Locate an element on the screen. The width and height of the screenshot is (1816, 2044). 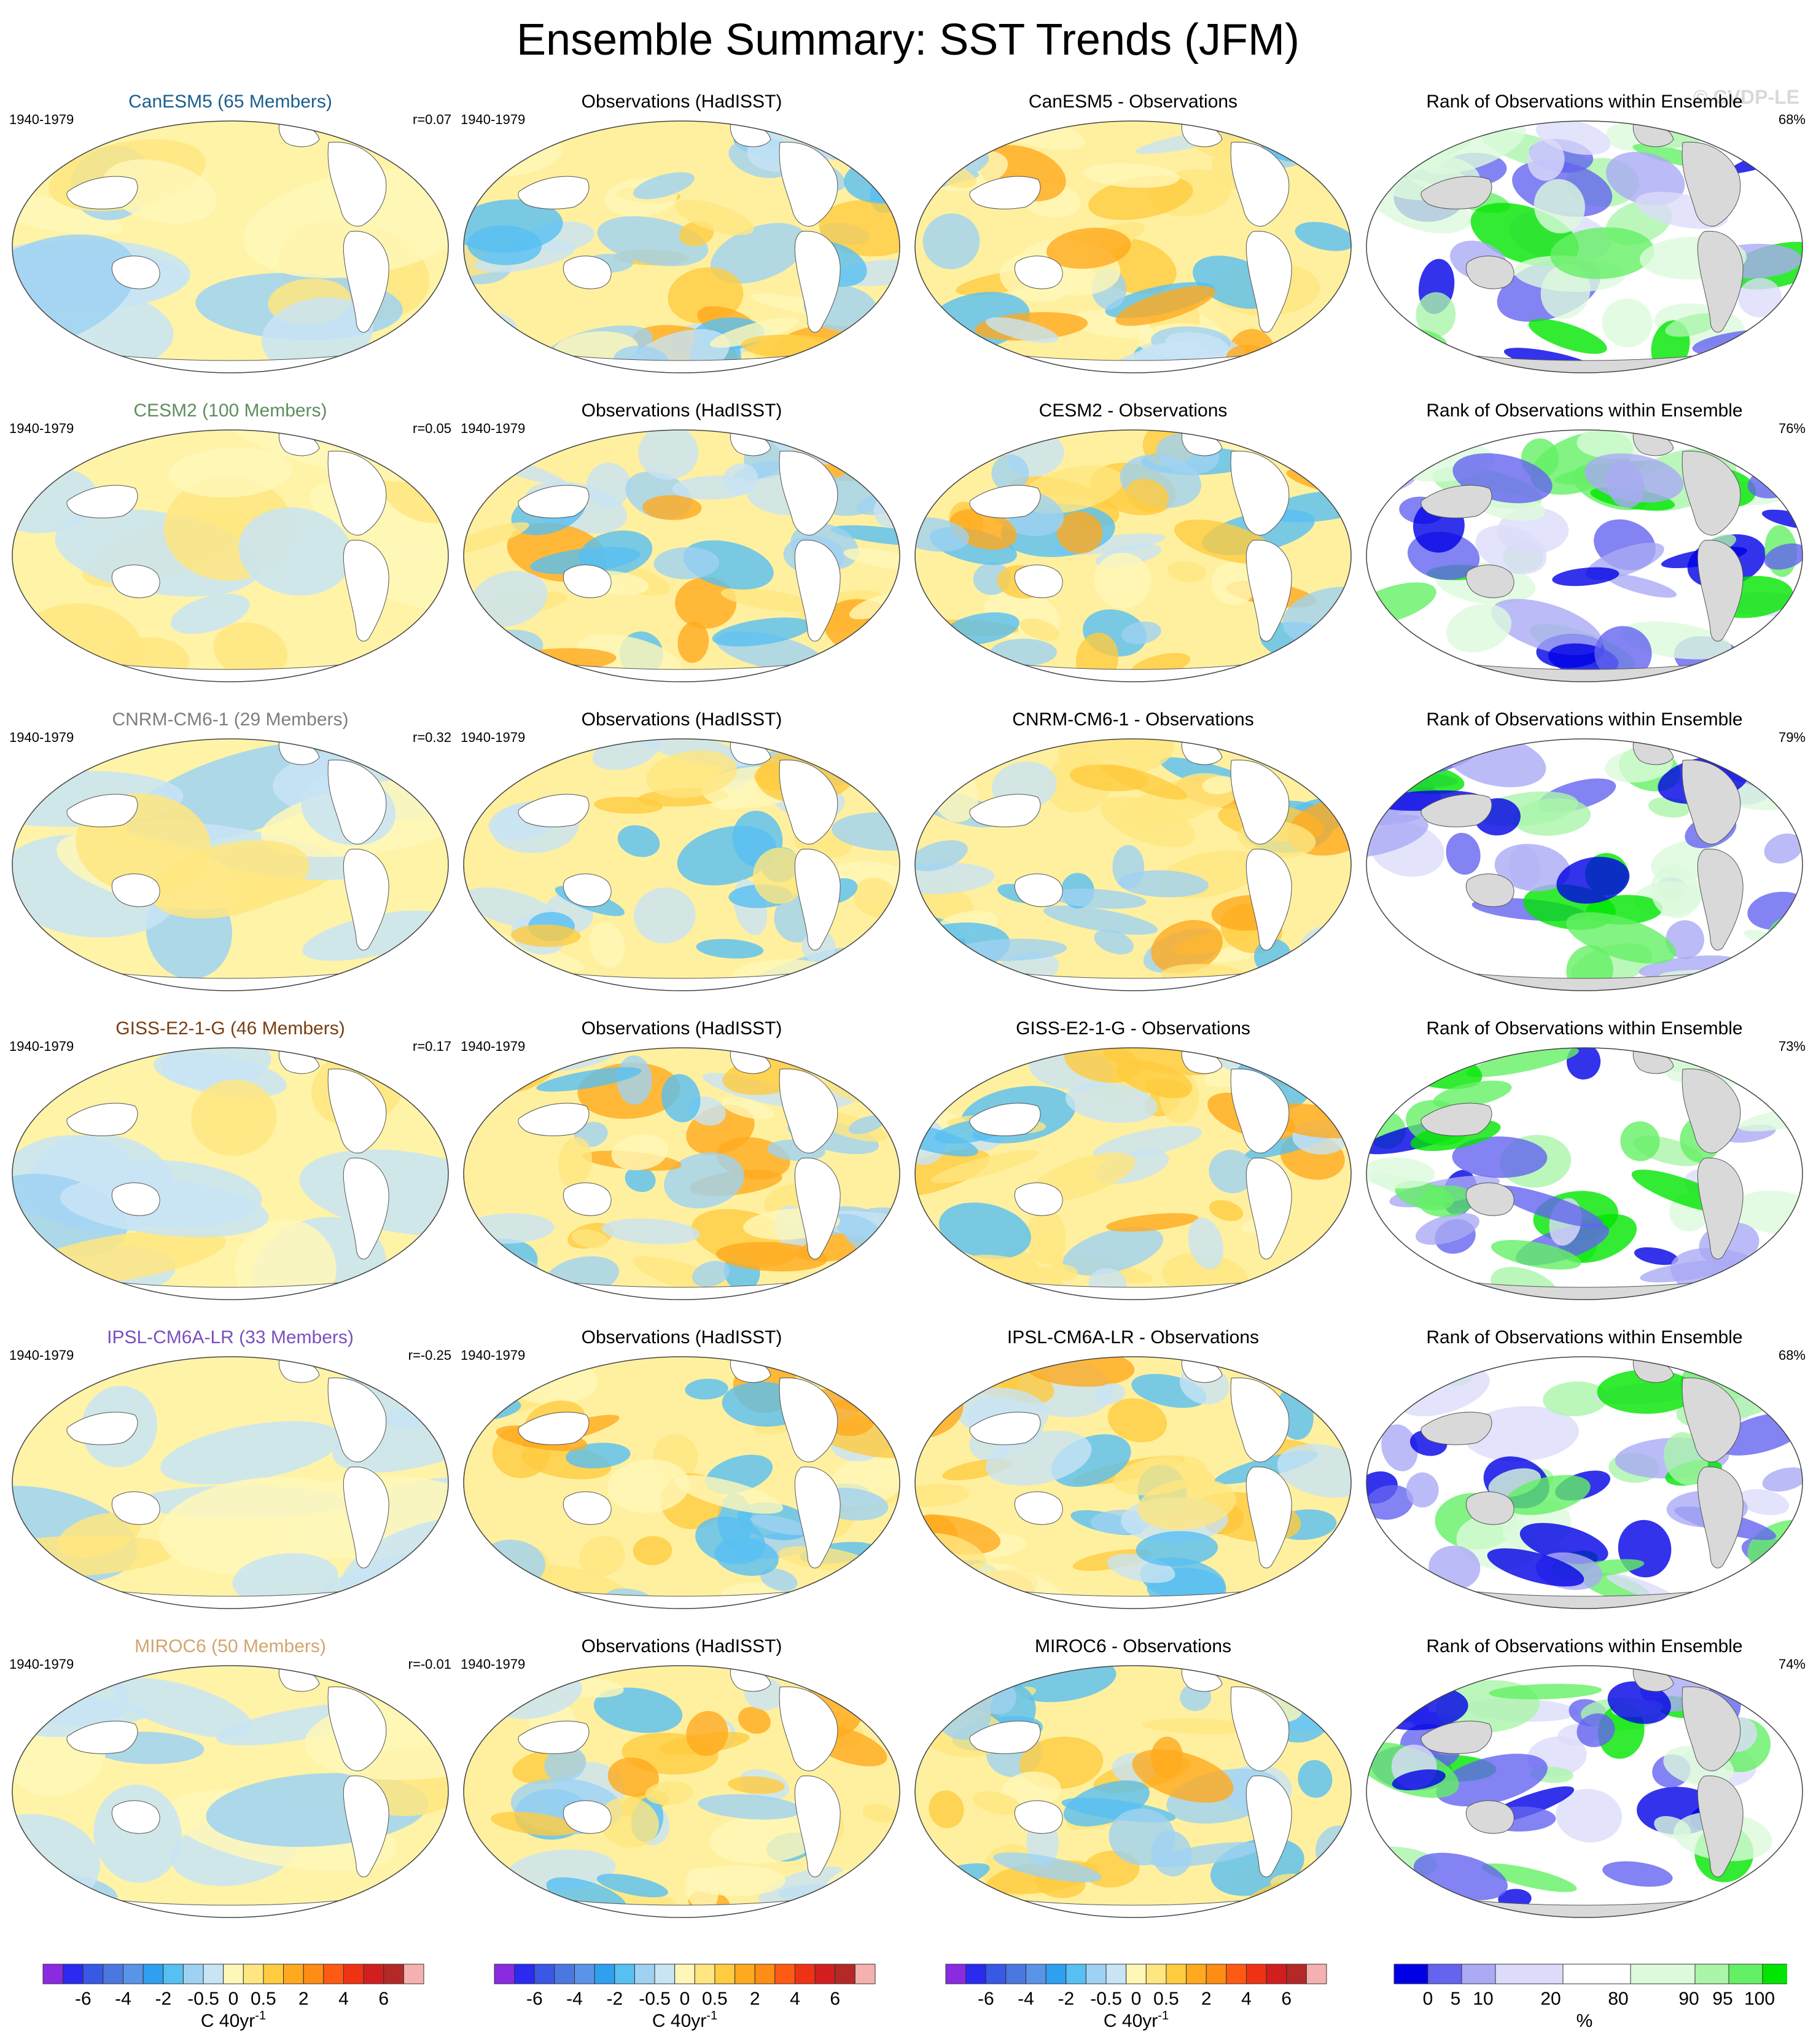
map-panel-rank: Rank of Observations within Ensemble 76% is located at coordinates (1584, 541).